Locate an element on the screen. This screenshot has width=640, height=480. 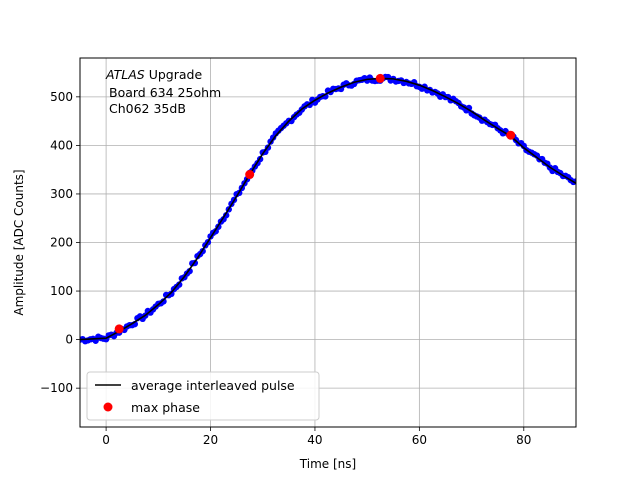
x-tick-label: 40 is located at coordinates (314, 440).